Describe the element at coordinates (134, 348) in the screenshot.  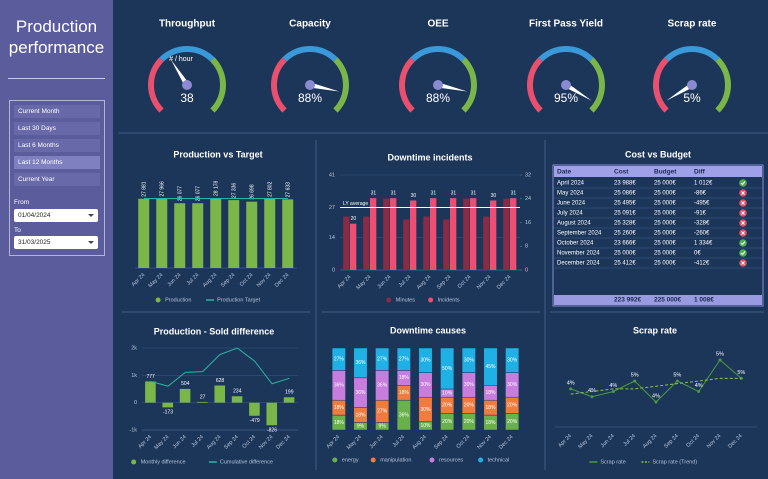
I see `y-tick-label: 2k` at that location.